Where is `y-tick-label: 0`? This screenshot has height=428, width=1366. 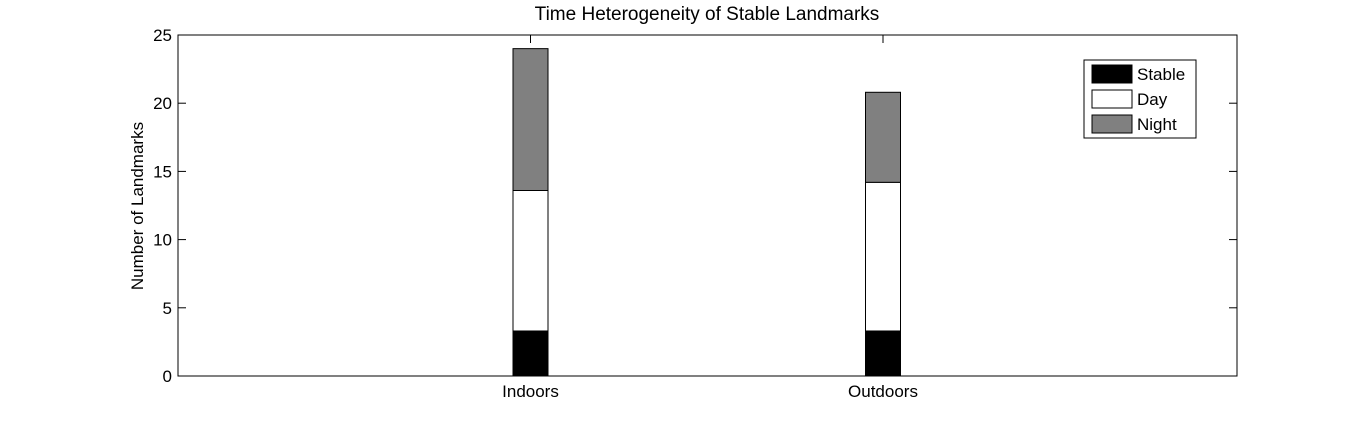
y-tick-label: 0 is located at coordinates (167, 376).